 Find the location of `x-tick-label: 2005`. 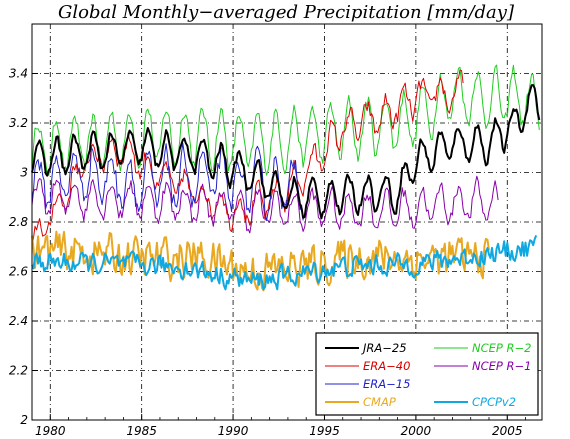

x-tick-label: 2005 is located at coordinates (507, 431).